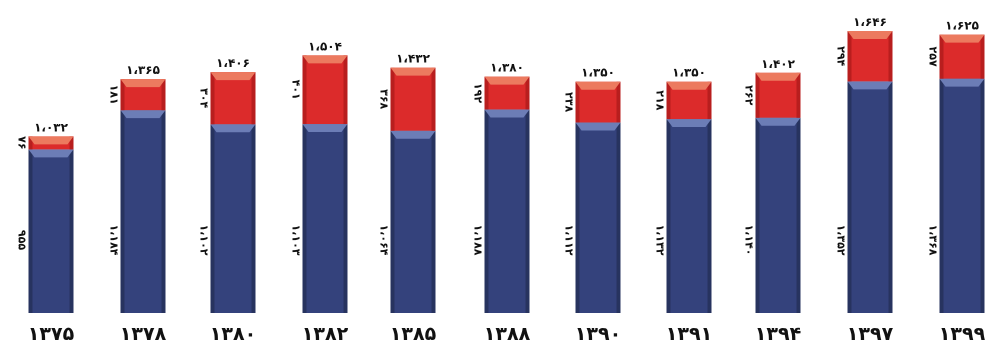  What do you see at coordinates (22, 142) in the screenshot?
I see `red-segment-label: ۷۶` at bounding box center [22, 142].